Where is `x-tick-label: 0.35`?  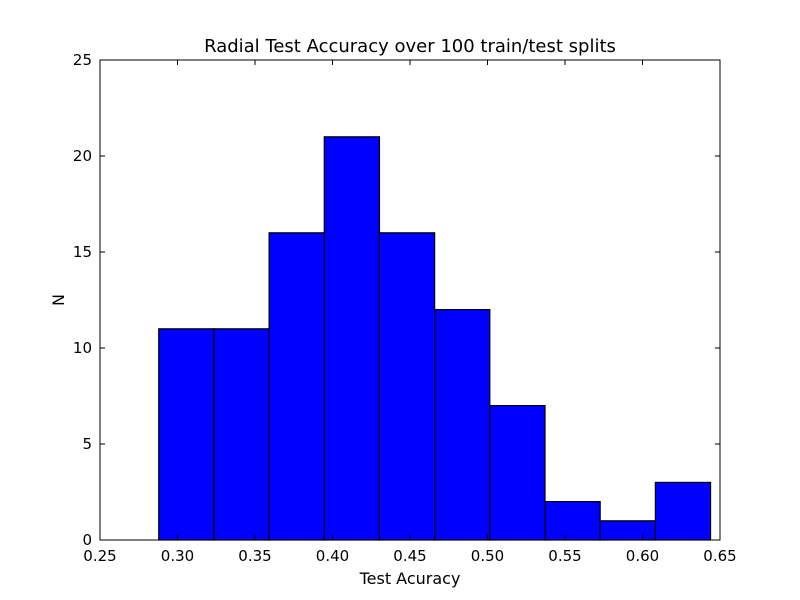 x-tick-label: 0.35 is located at coordinates (254, 556).